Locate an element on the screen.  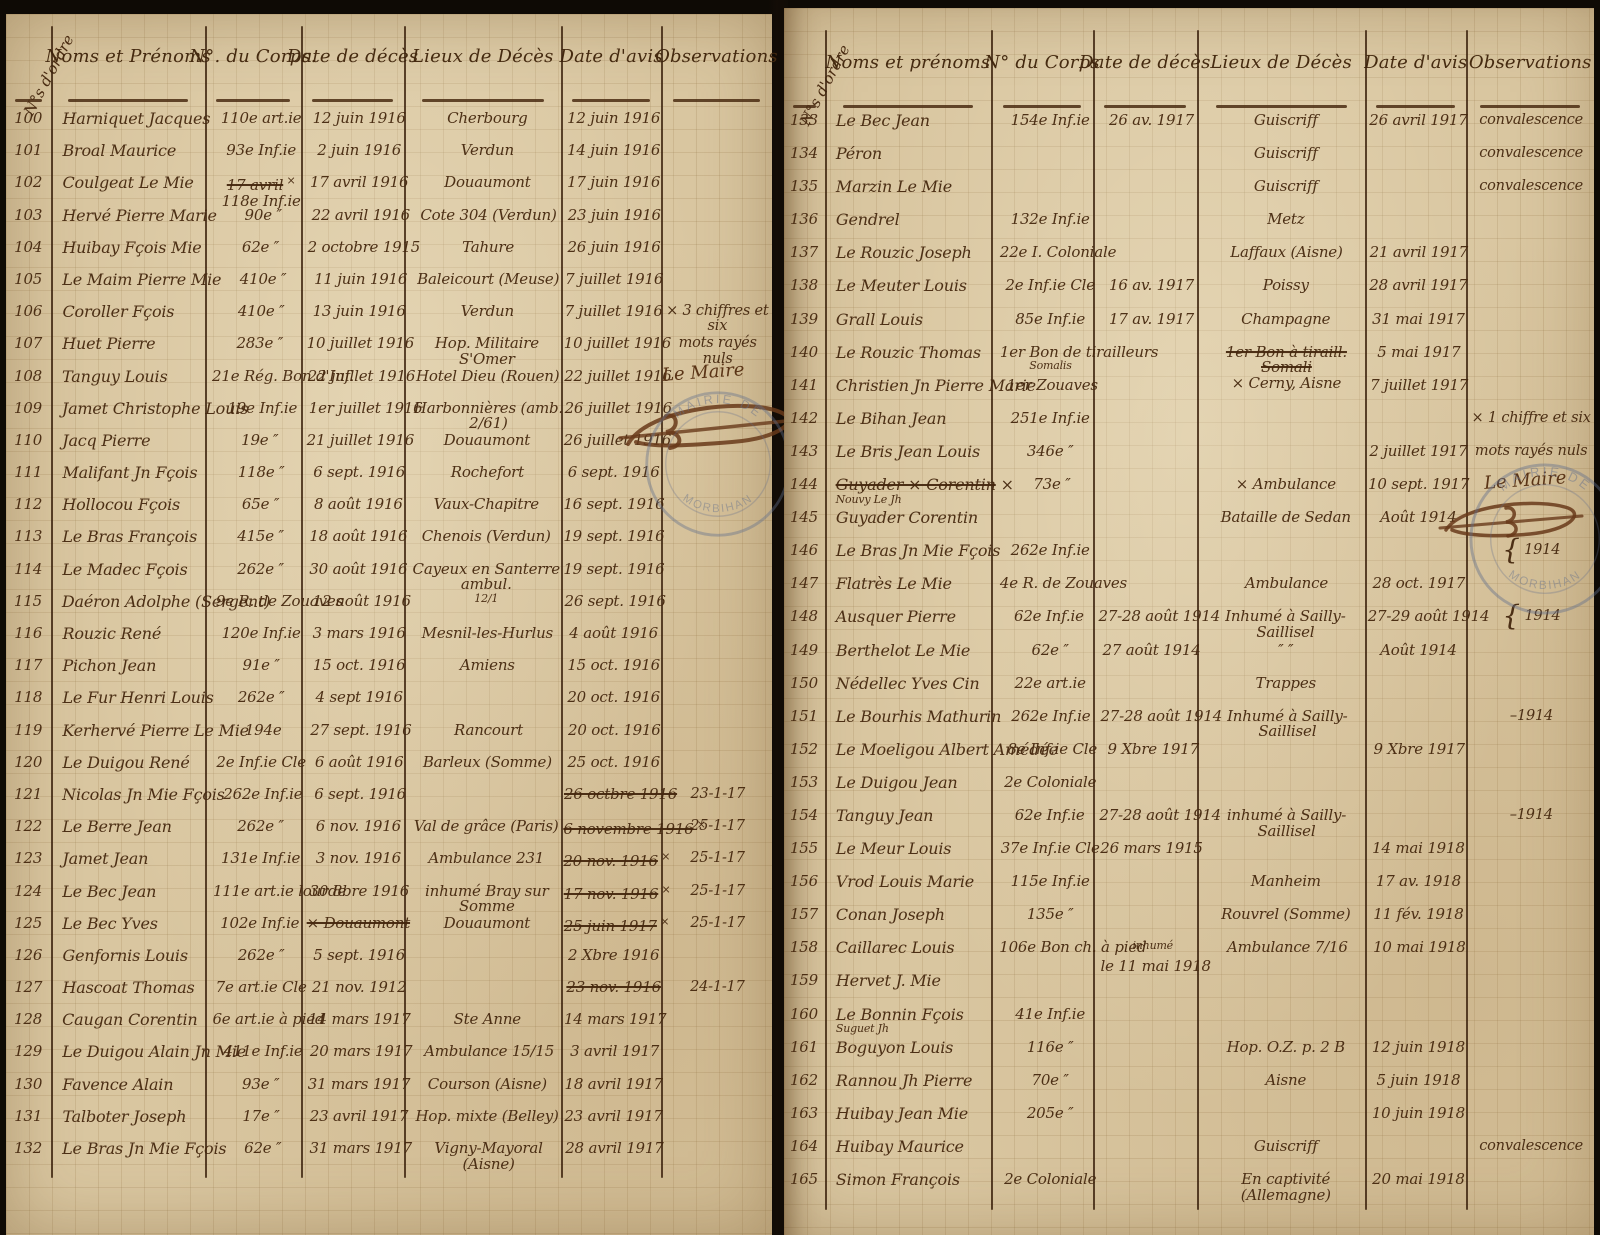
cell-name: Genfornis Louis is located at coordinates (125, 955).